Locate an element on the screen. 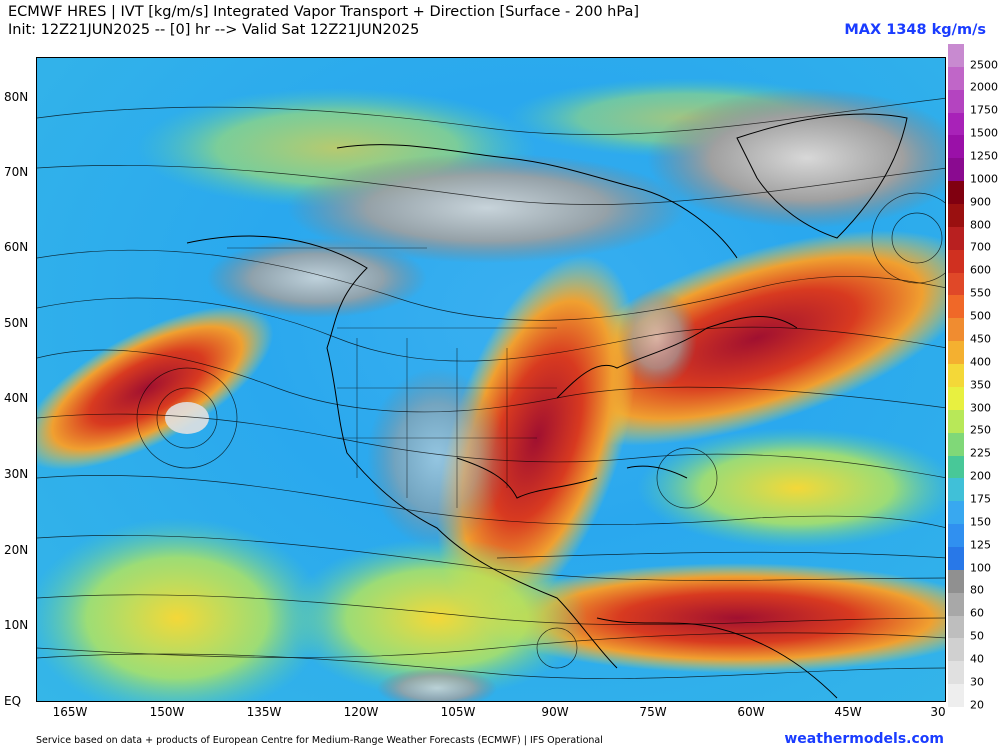 This screenshot has width=1000, height=750. colorbar-label: 450 is located at coordinates (980, 339).